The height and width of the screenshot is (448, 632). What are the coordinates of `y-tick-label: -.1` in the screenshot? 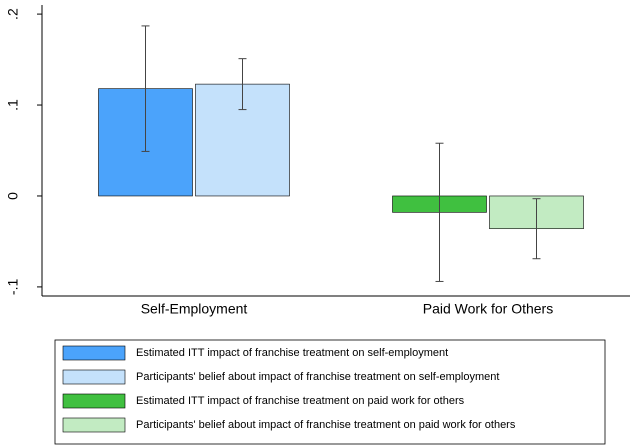 It's located at (13, 287).